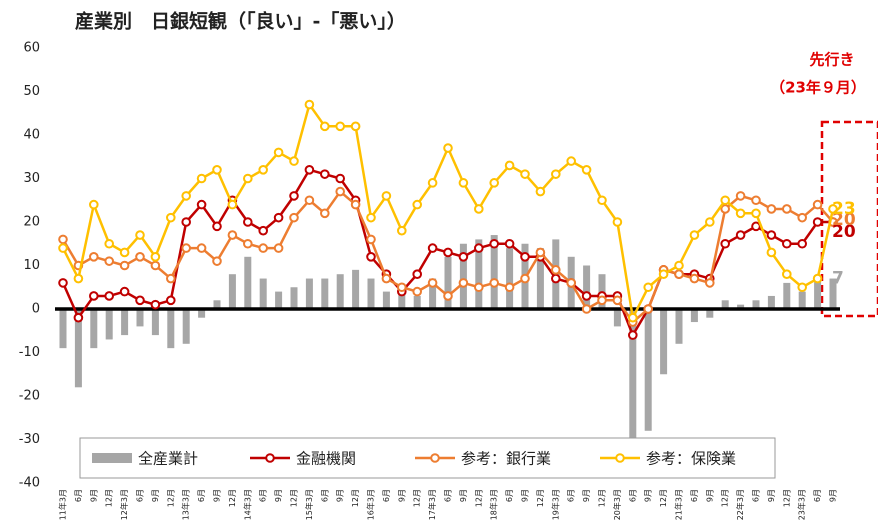  I want to click on x-tick-label: 12年3月, so click(124, 504).